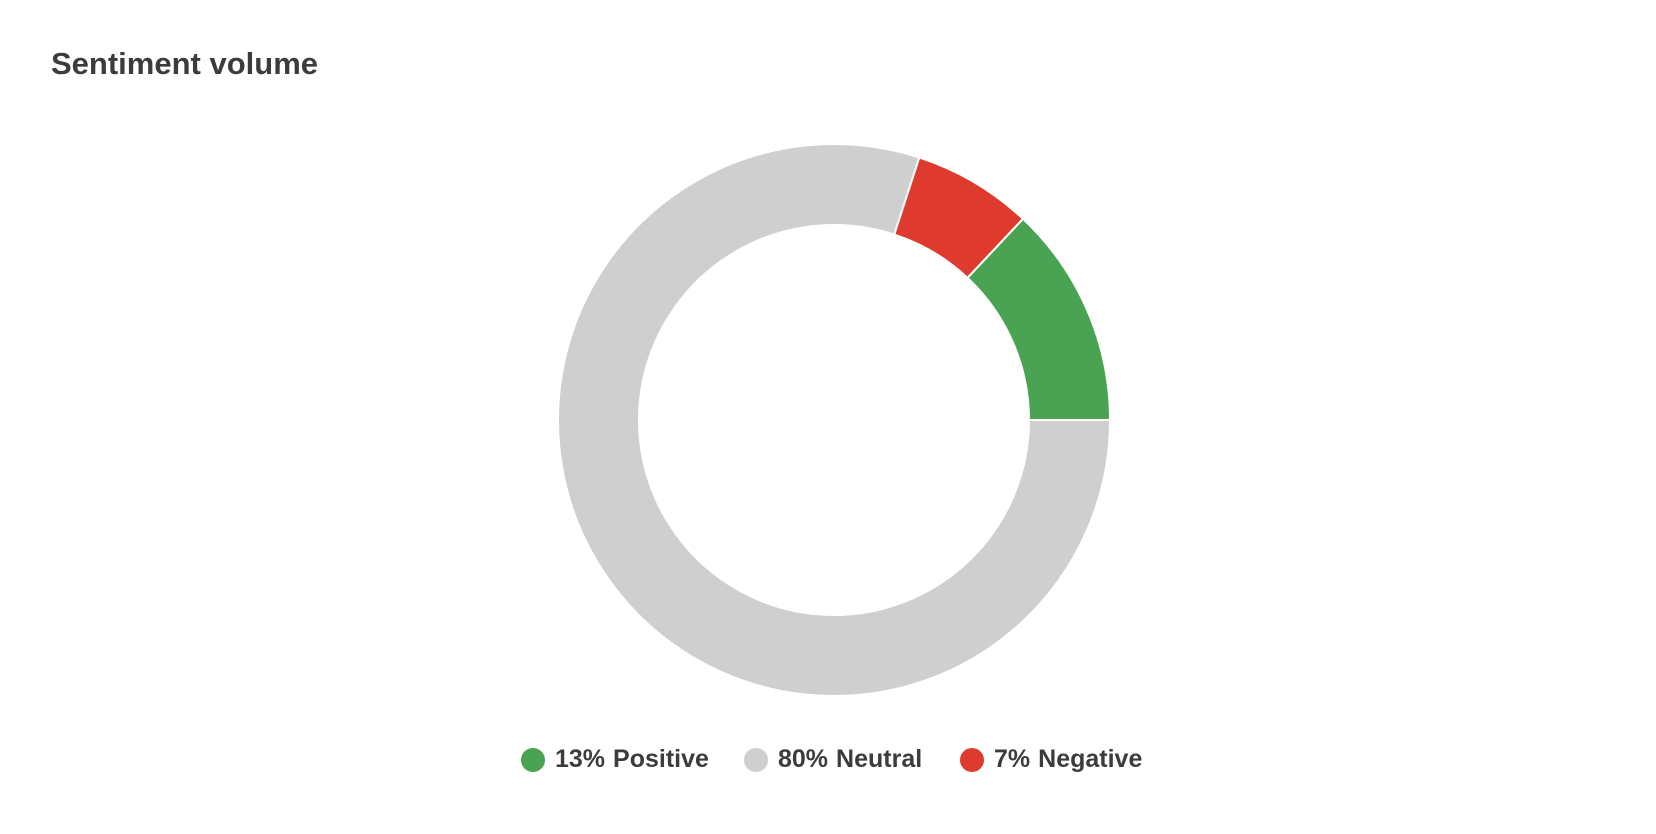 The image size is (1656, 834). I want to click on legend-value: 13%, so click(580, 759).